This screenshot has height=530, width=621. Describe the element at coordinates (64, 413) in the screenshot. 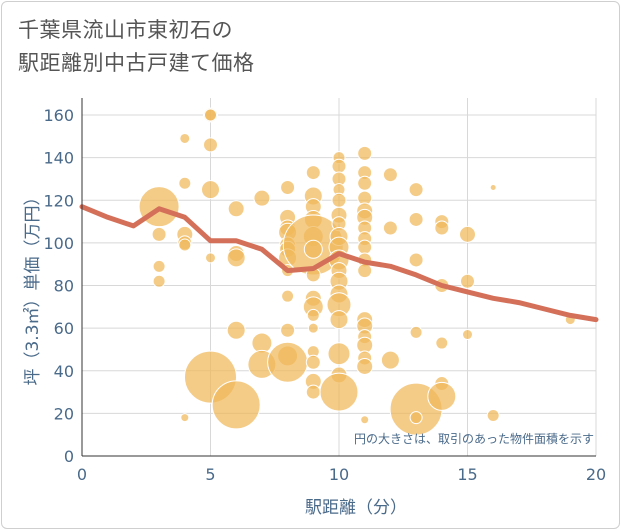

I see `y-tick-label: 20` at that location.